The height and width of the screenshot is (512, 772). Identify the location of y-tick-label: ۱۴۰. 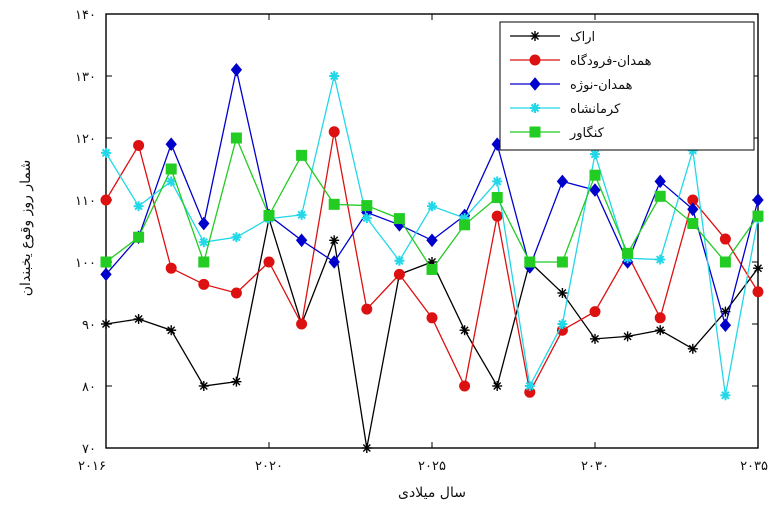
(85, 15).